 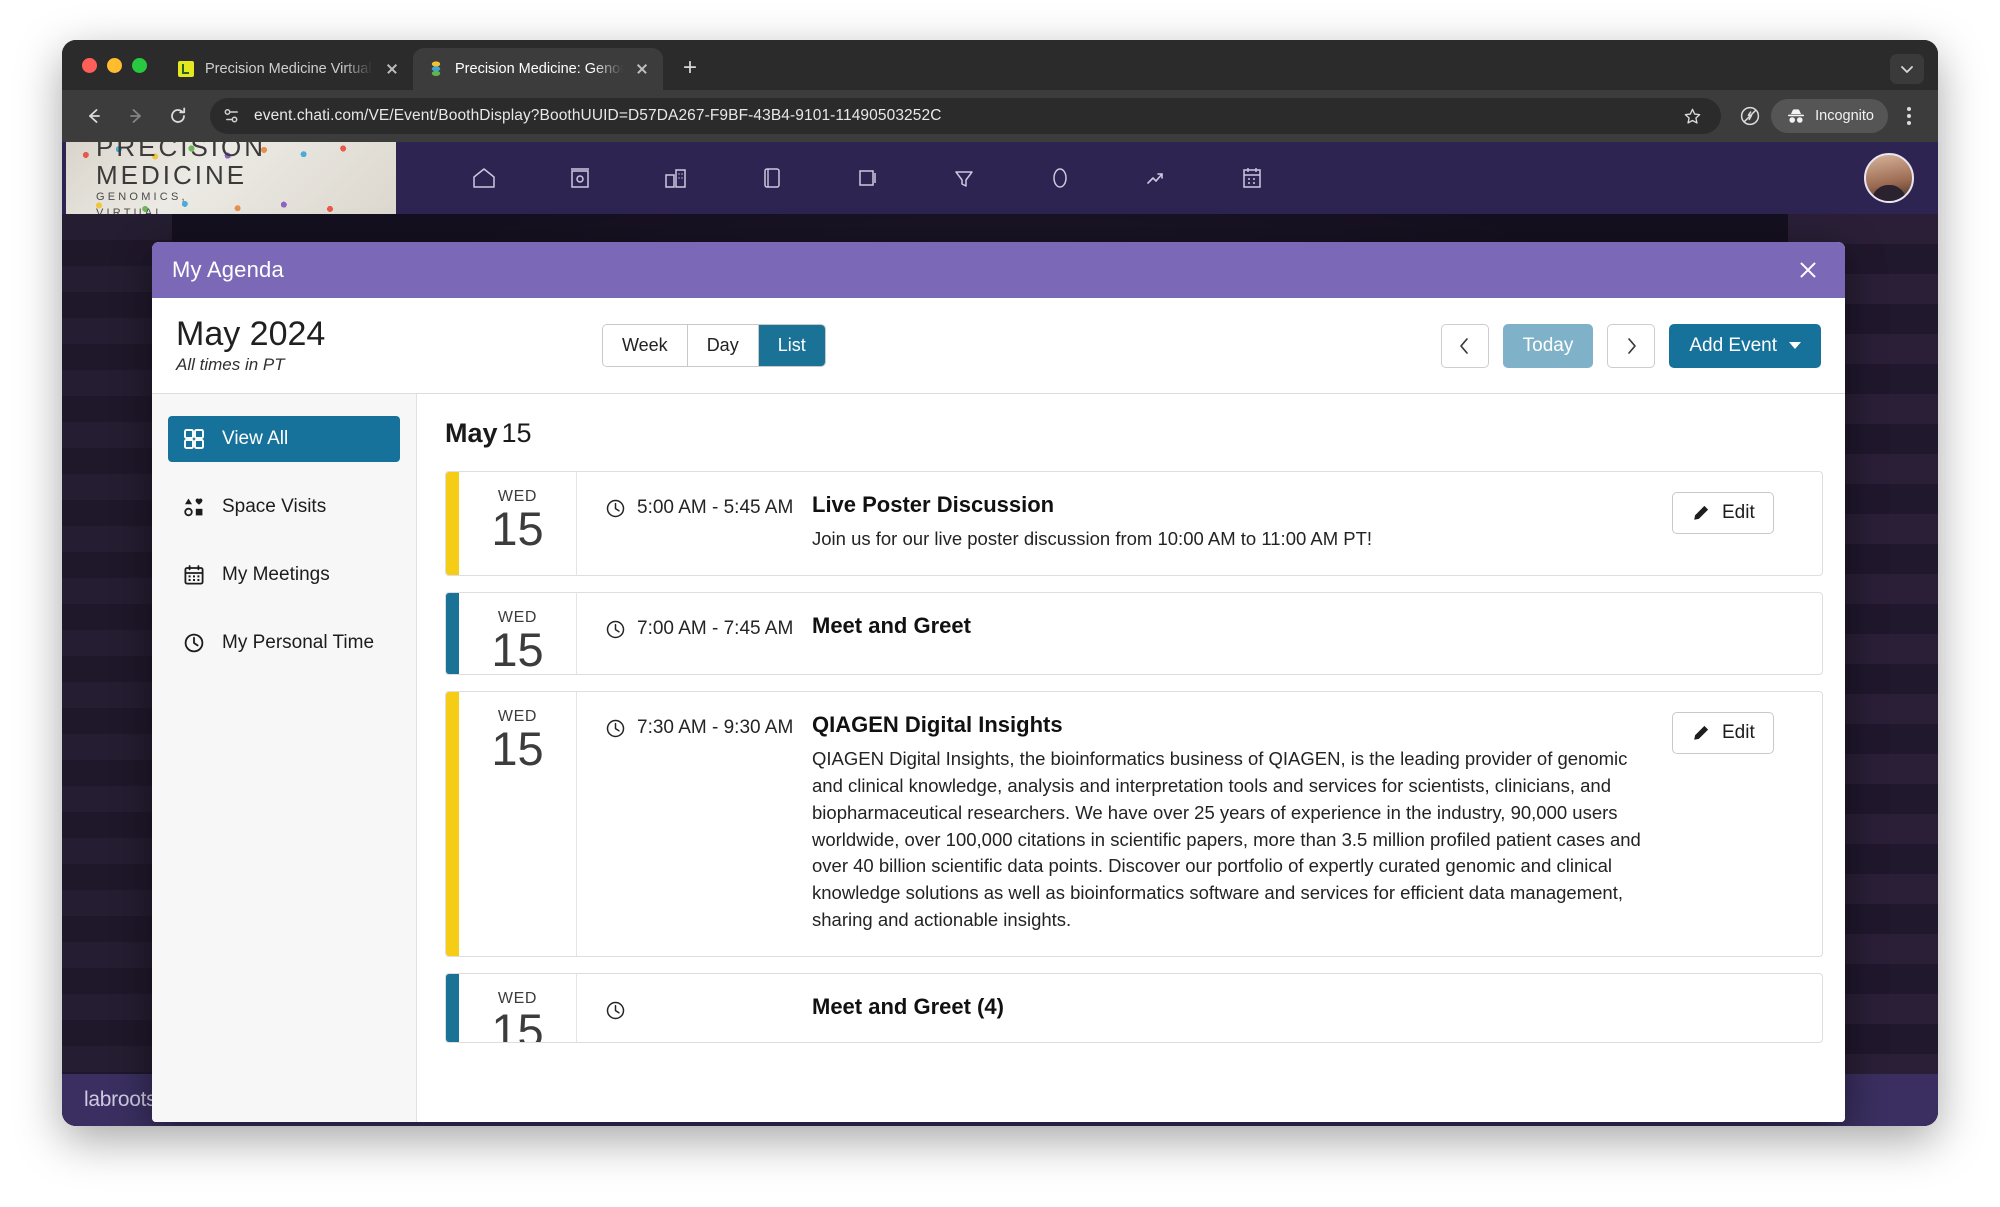 What do you see at coordinates (1464, 345) in the screenshot?
I see `previous-period-button` at bounding box center [1464, 345].